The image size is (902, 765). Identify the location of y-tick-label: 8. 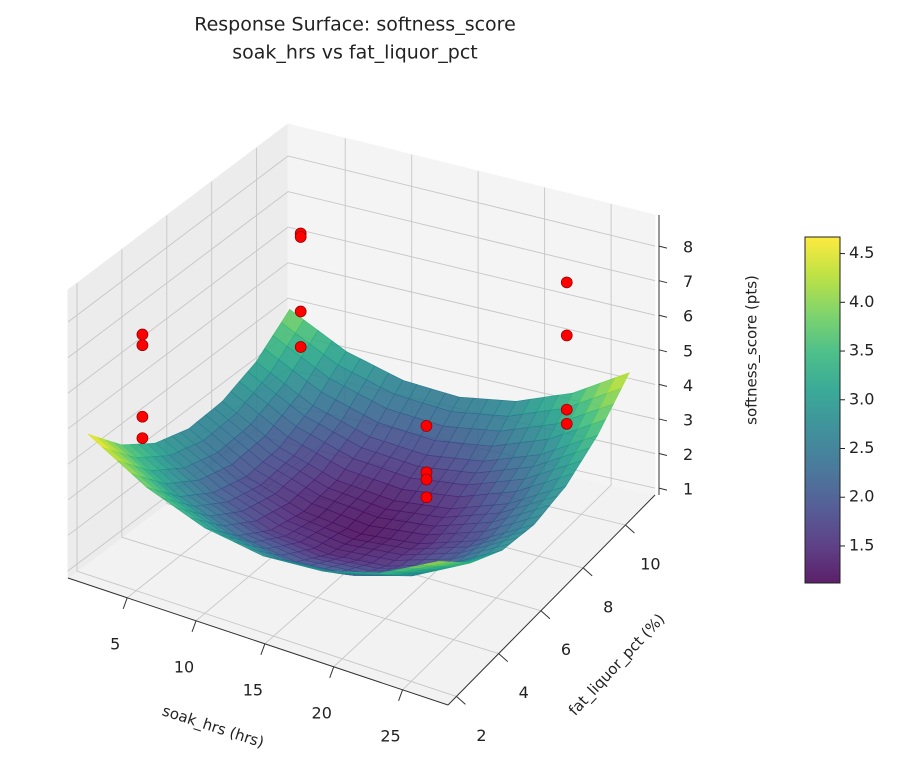
(608, 606).